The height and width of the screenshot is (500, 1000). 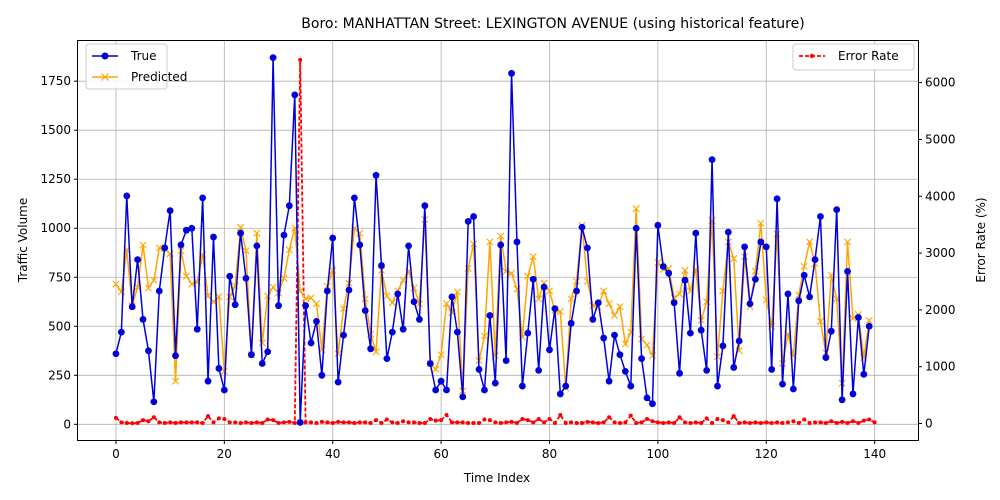 I want to click on legend-predicted-marker, so click(x=105, y=77).